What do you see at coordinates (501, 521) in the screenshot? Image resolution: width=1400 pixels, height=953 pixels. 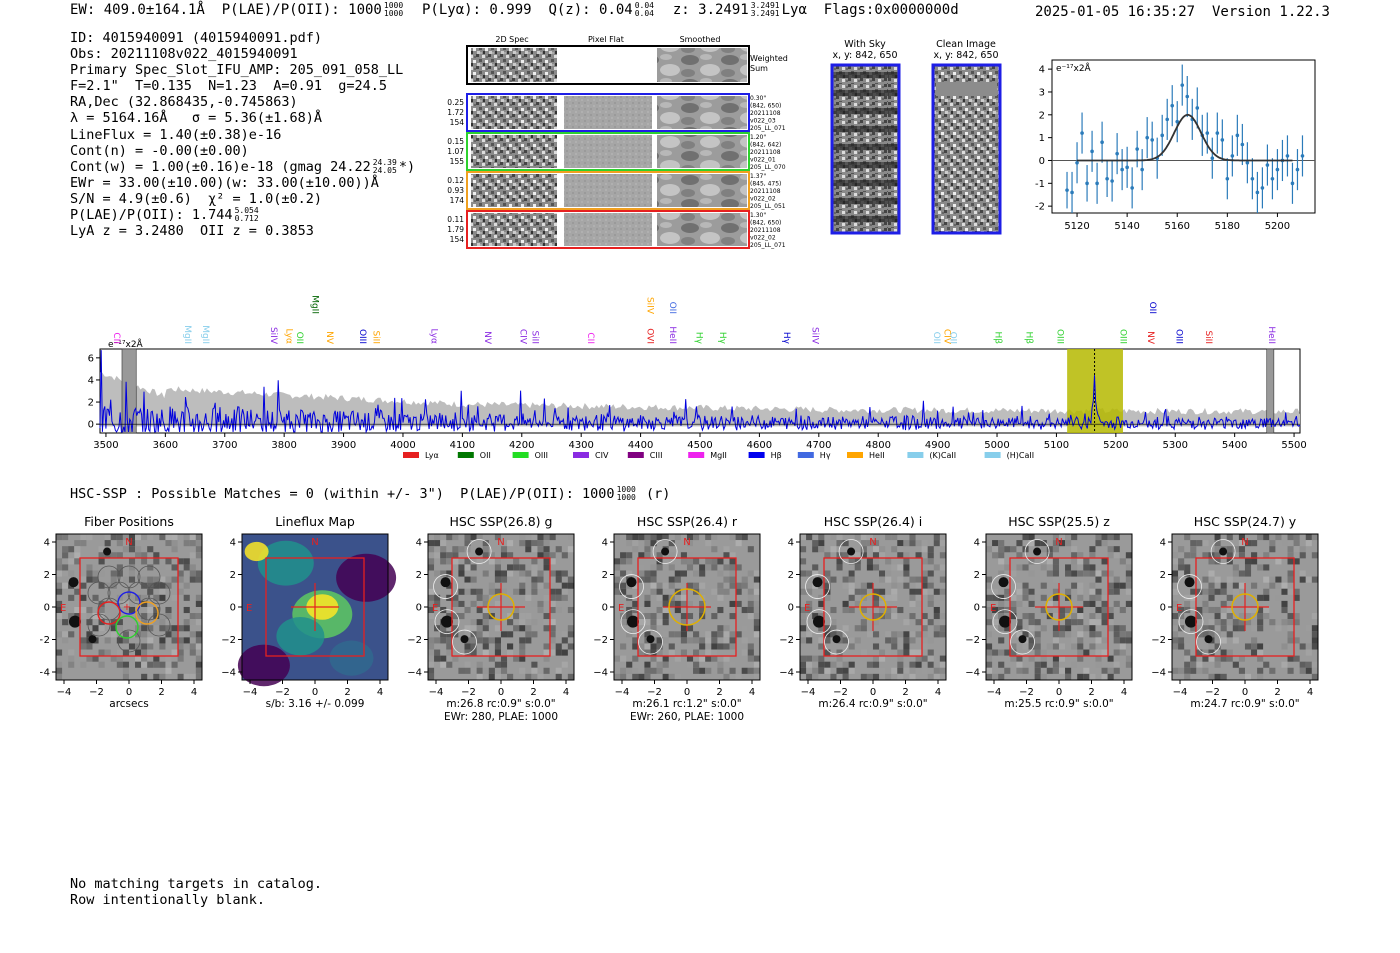 I see `hsc-panel-title: HSC SSP(26.8) g` at bounding box center [501, 521].